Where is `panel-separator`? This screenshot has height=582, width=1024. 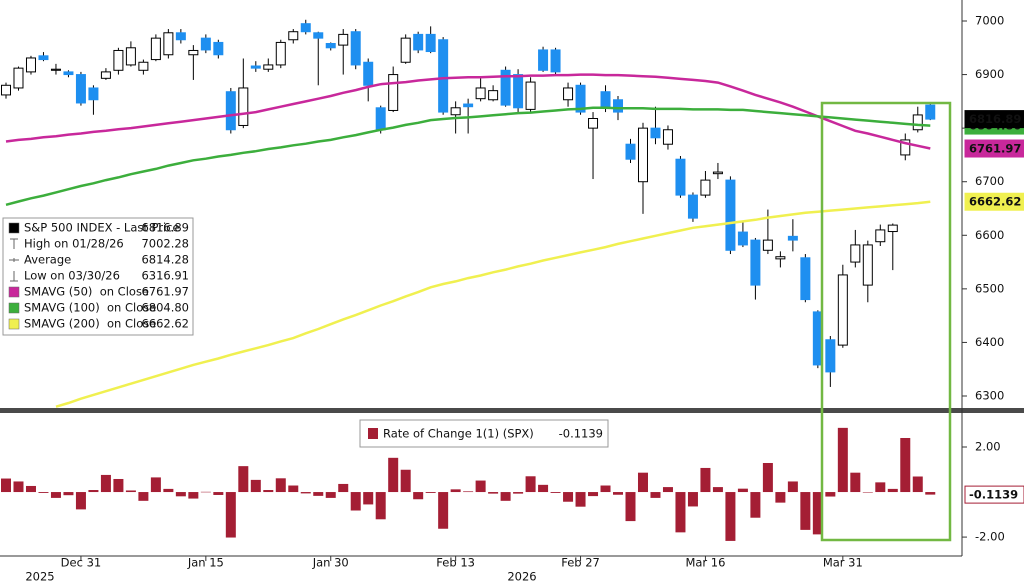
panel-separator is located at coordinates (512, 410).